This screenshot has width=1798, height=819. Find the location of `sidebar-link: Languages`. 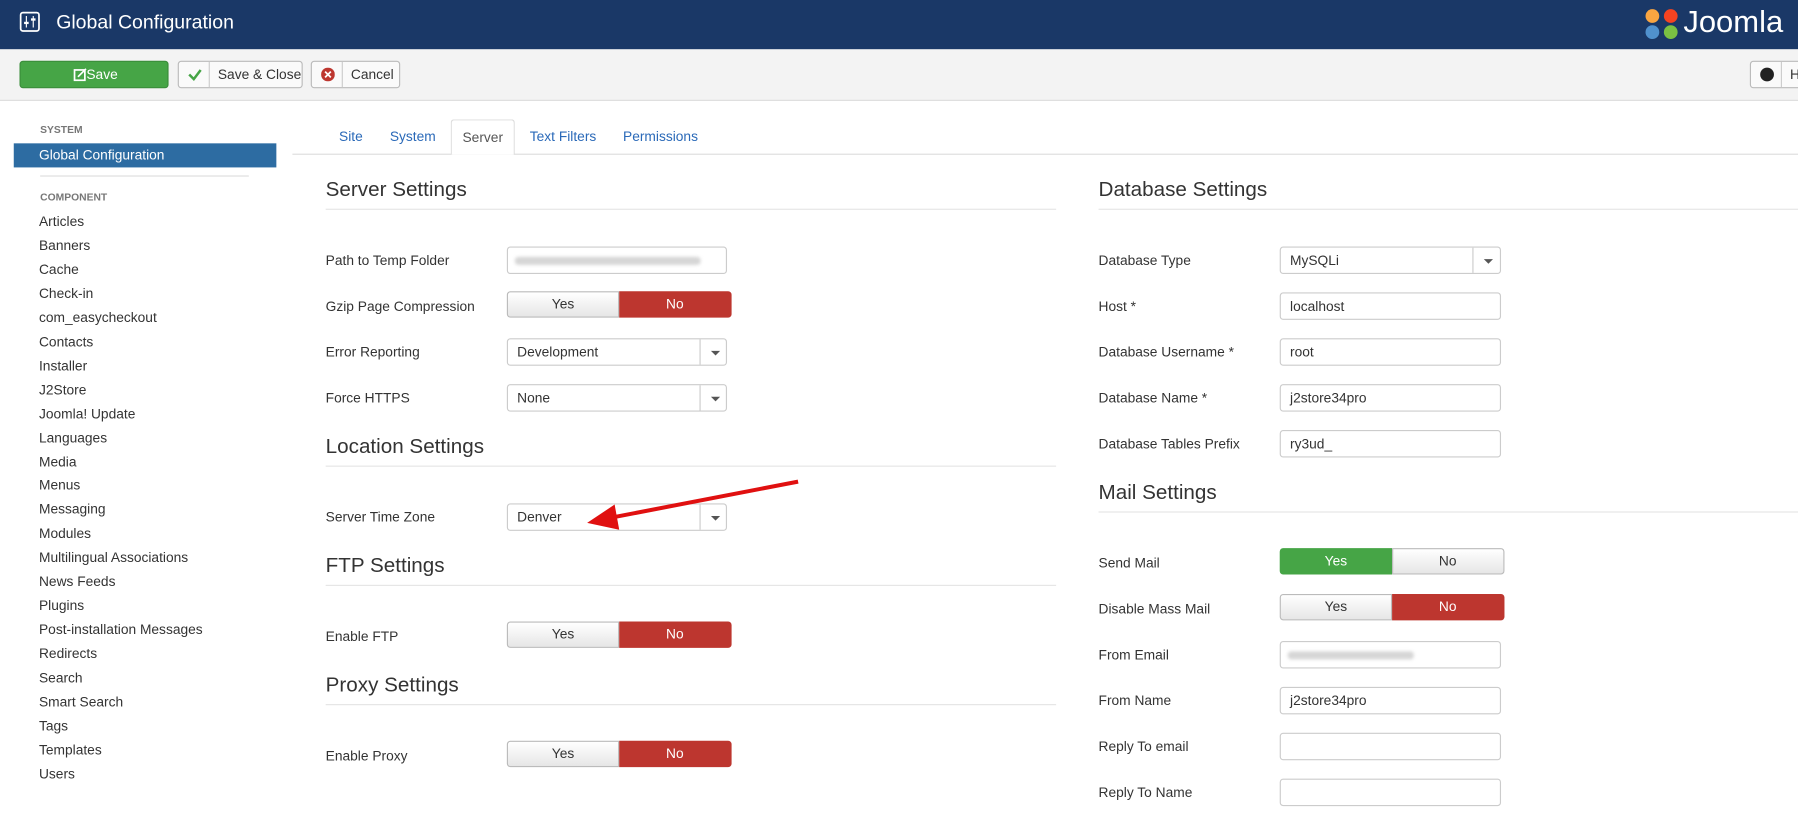

sidebar-link: Languages is located at coordinates (73, 437).